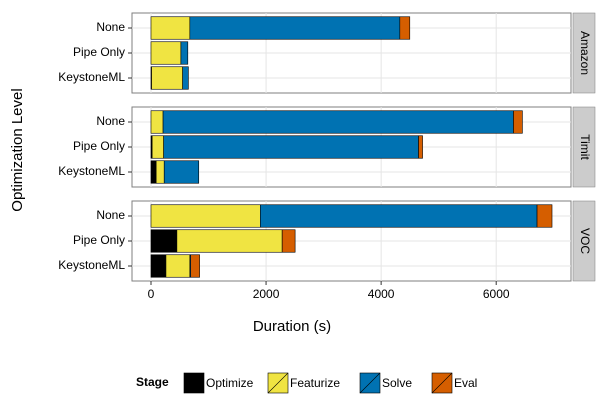  I want to click on legend-label: Optimize, so click(230, 383).